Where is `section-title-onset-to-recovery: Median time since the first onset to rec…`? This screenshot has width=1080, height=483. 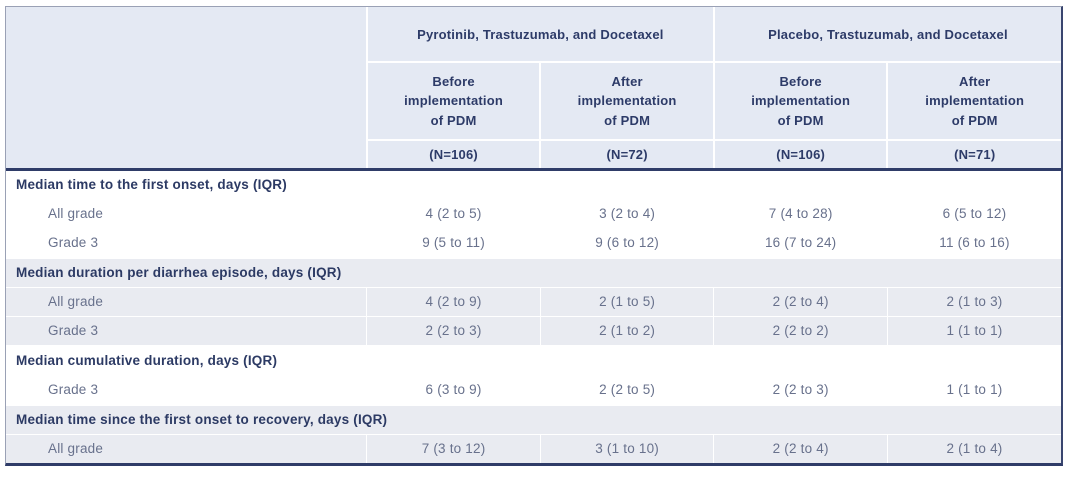
section-title-onset-to-recovery: Median time since the first onset to rec… is located at coordinates (533, 418).